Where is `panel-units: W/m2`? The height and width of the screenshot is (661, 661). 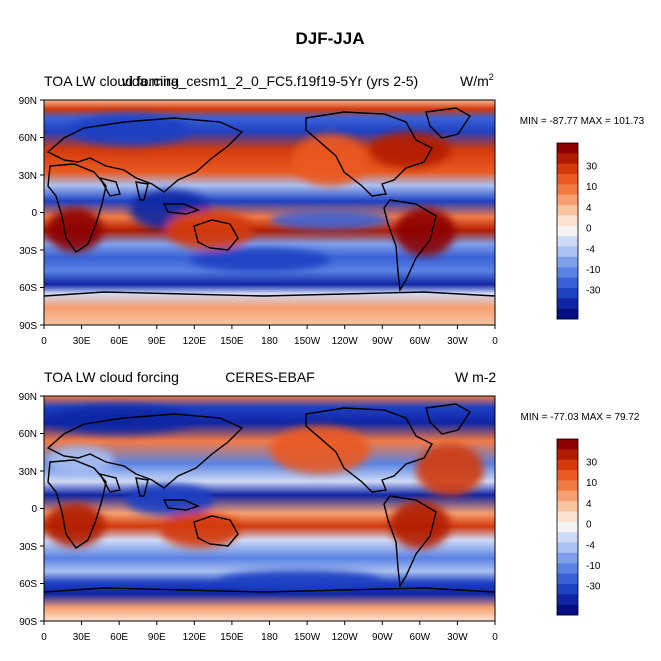
panel-units: W/m2 is located at coordinates (477, 80).